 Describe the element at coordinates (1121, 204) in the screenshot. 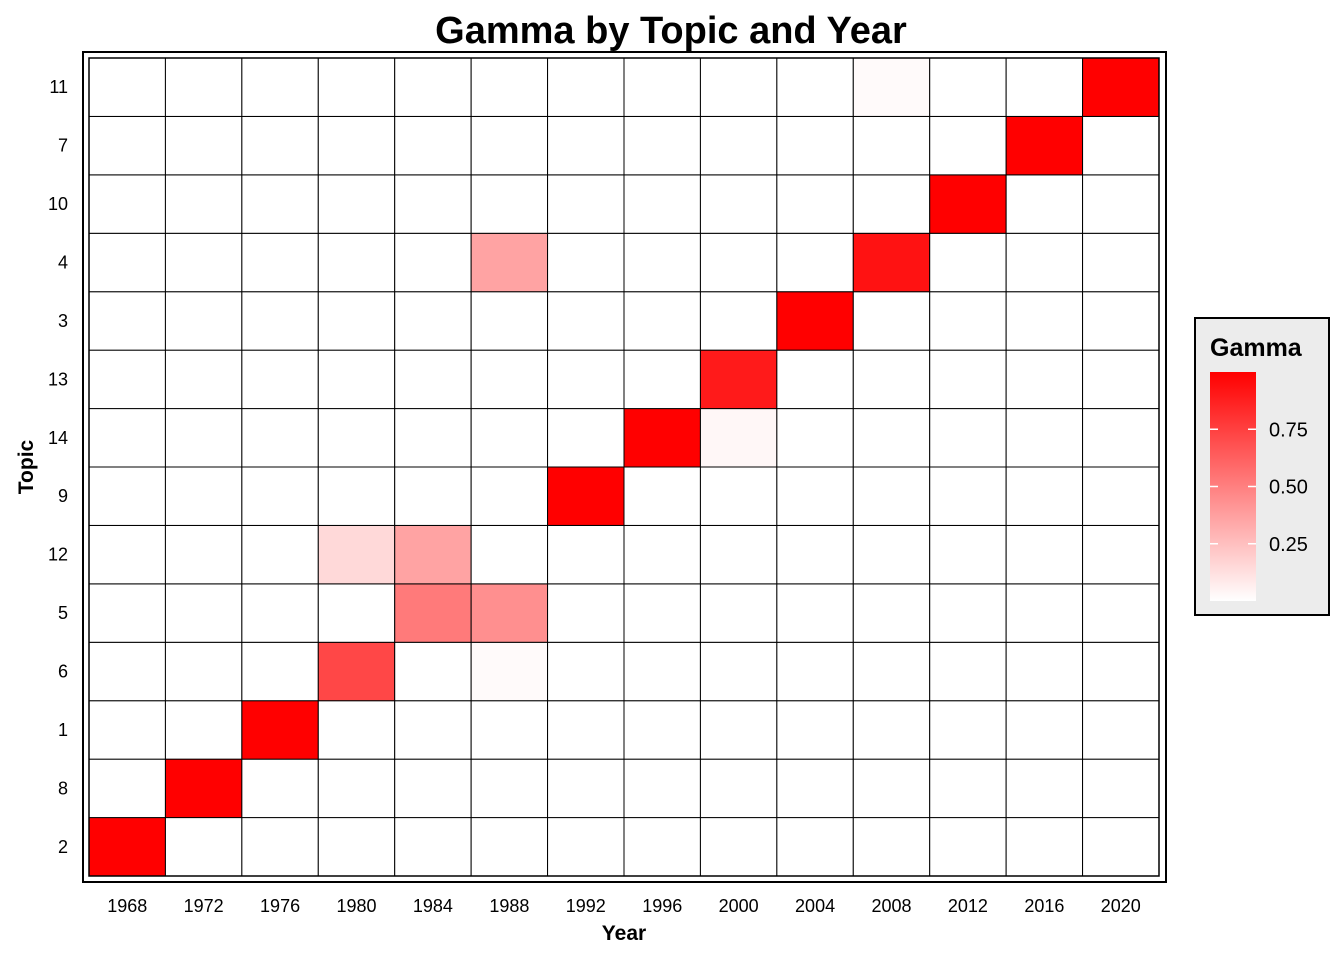

I see `heatmap-cell-topic-10-year-2020` at that location.